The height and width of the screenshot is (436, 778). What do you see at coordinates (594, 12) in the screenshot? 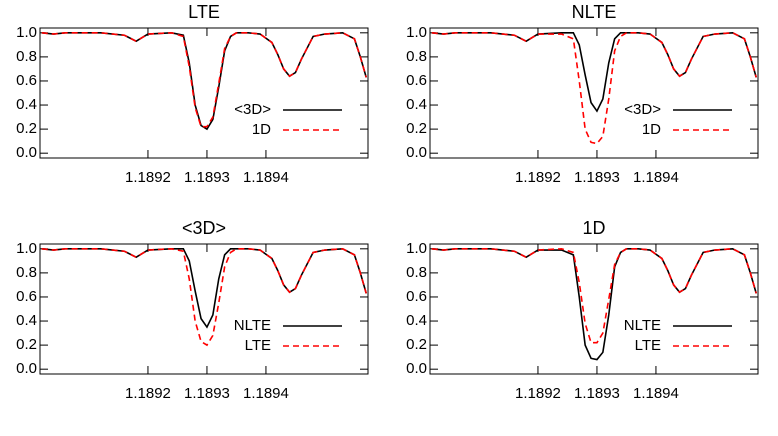
I see `panel-title: NLTE` at bounding box center [594, 12].